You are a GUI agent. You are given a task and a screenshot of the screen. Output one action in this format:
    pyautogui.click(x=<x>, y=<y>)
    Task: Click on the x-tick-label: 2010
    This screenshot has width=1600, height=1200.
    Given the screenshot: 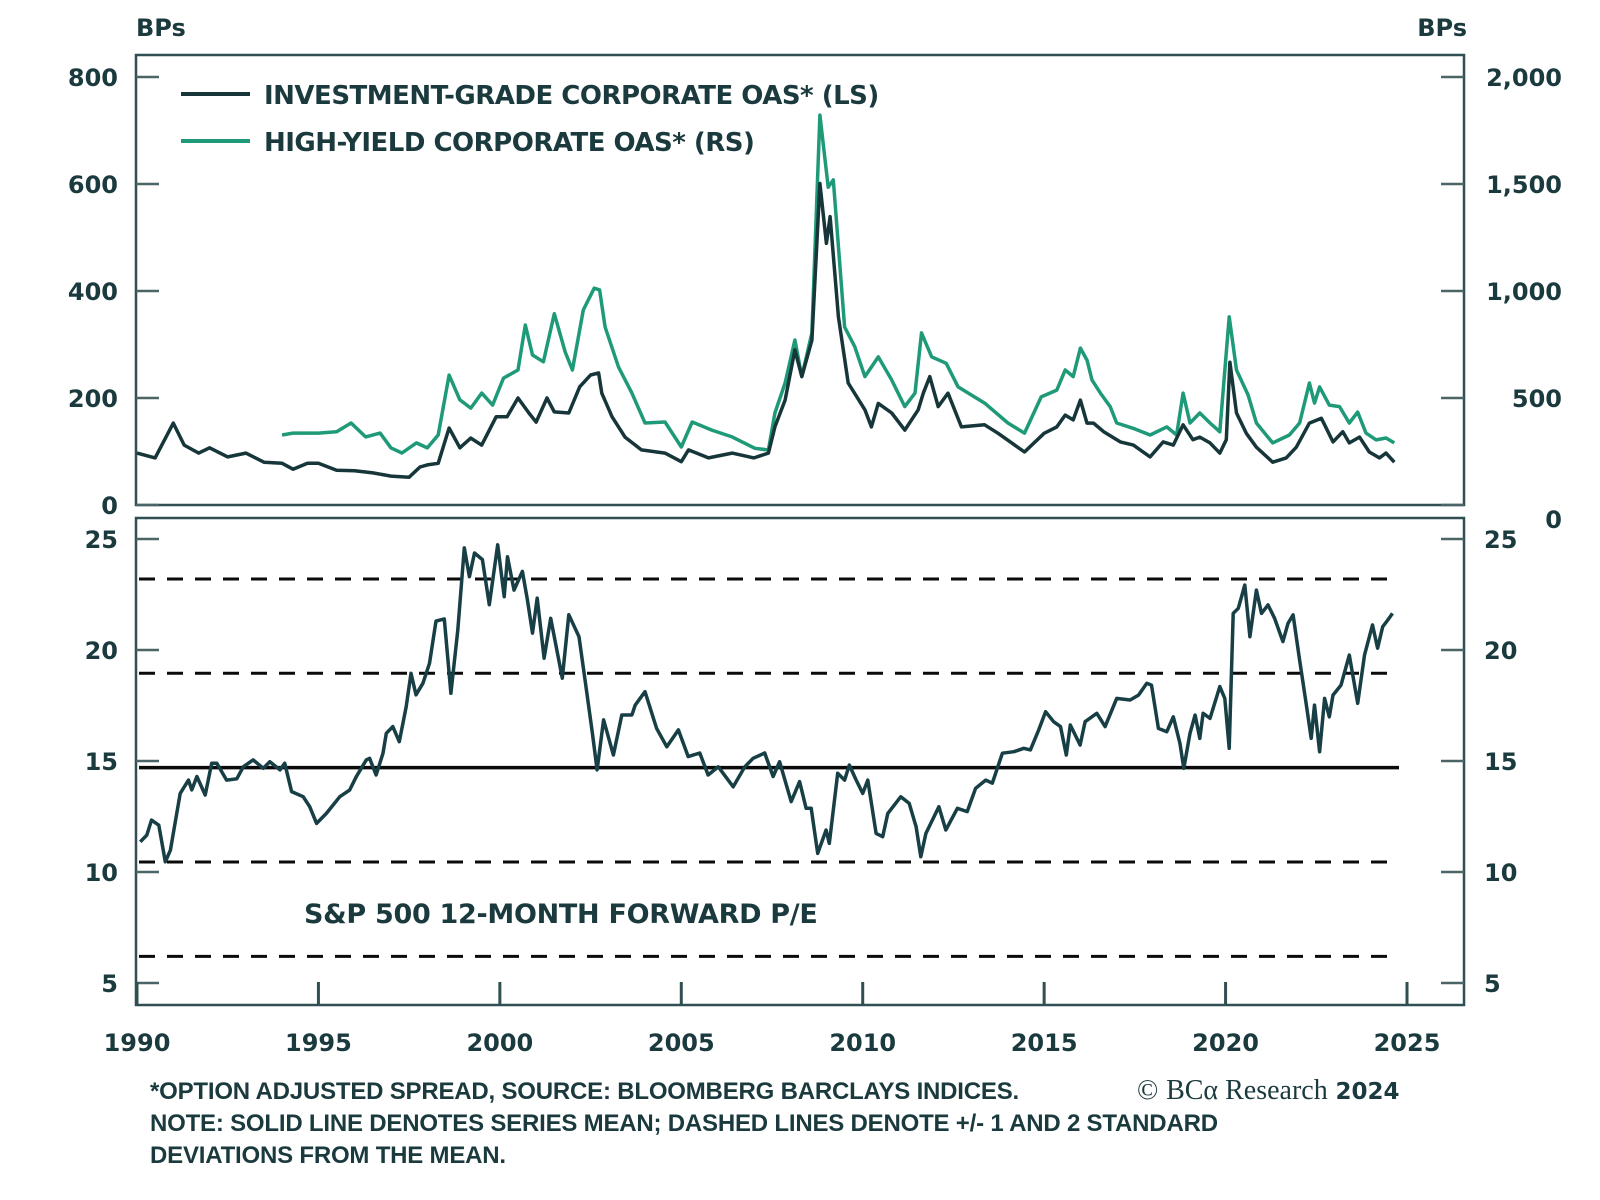 What is the action you would take?
    pyautogui.click(x=862, y=1043)
    